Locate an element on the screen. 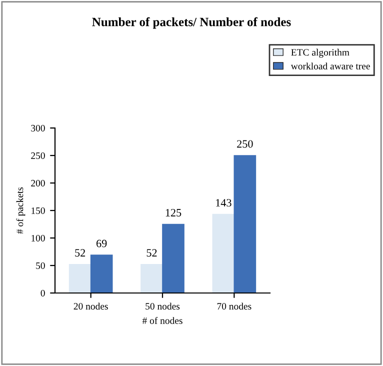 The image size is (383, 366). y-tick-label: 200 is located at coordinates (38, 183).